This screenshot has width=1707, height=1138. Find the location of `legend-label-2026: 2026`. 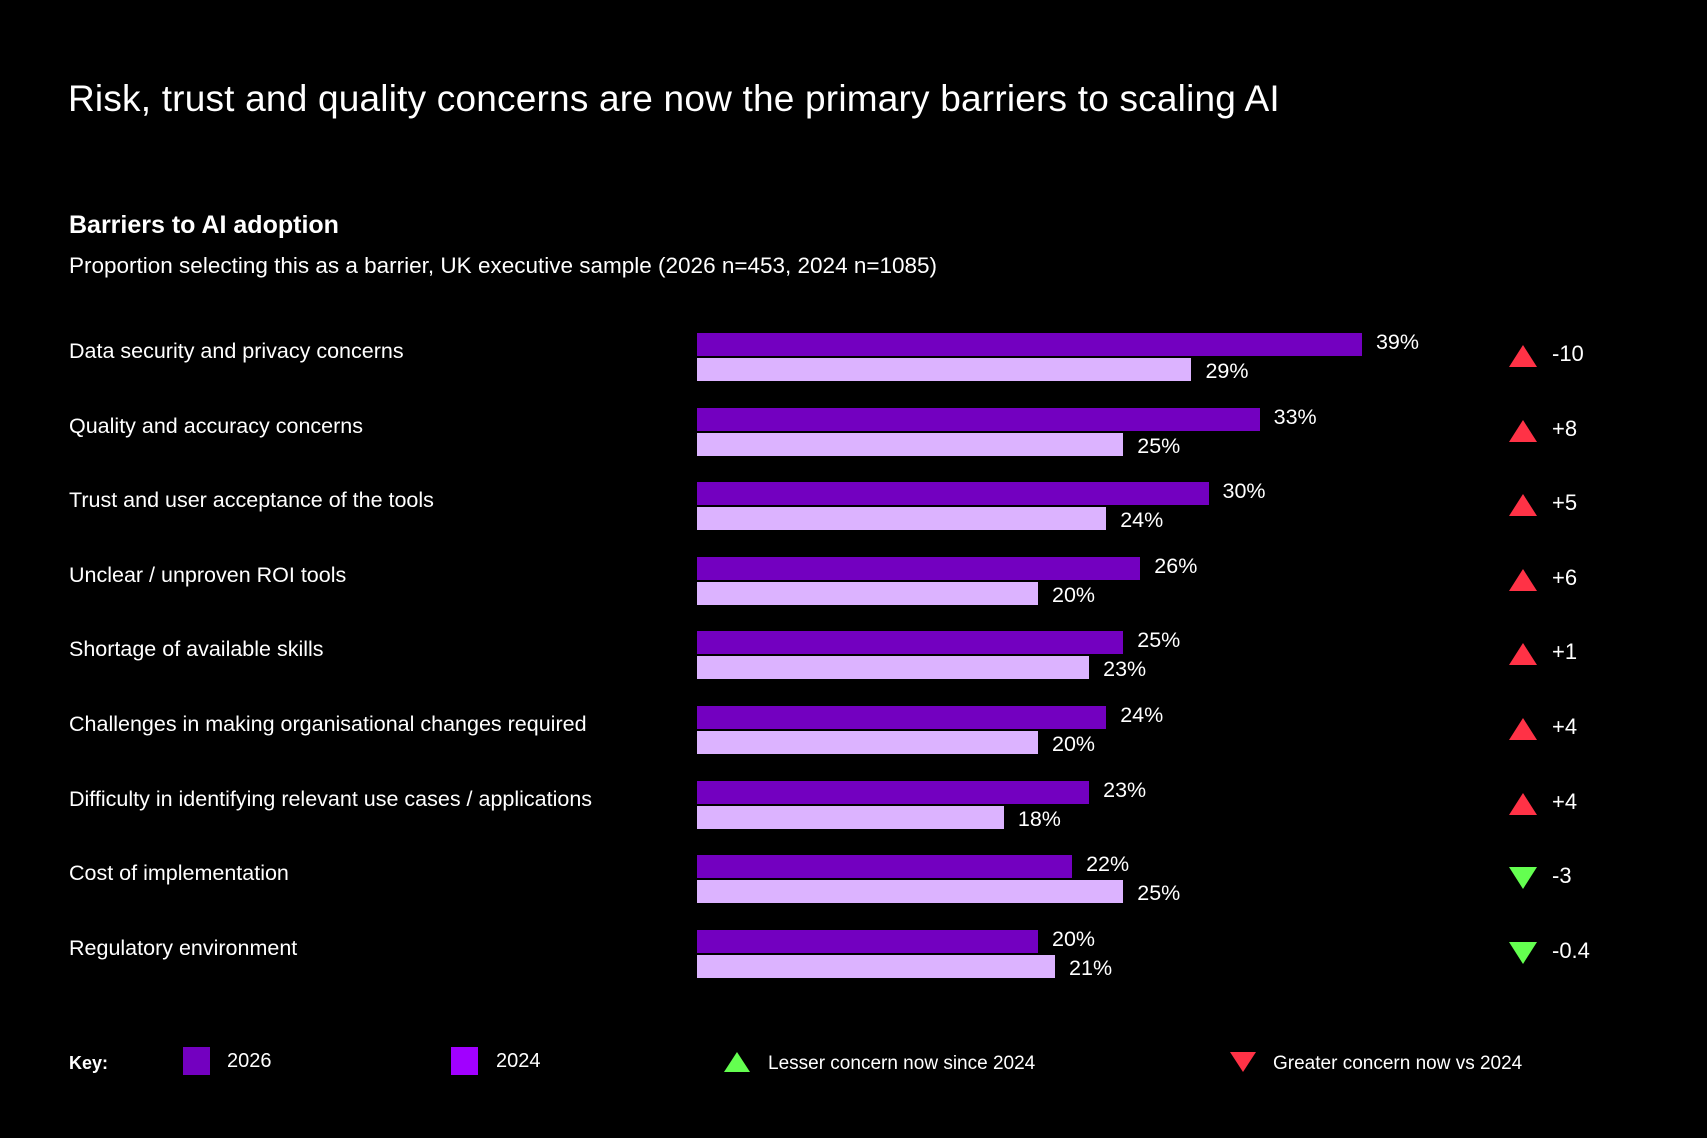

legend-label-2026: 2026 is located at coordinates (249, 1061).